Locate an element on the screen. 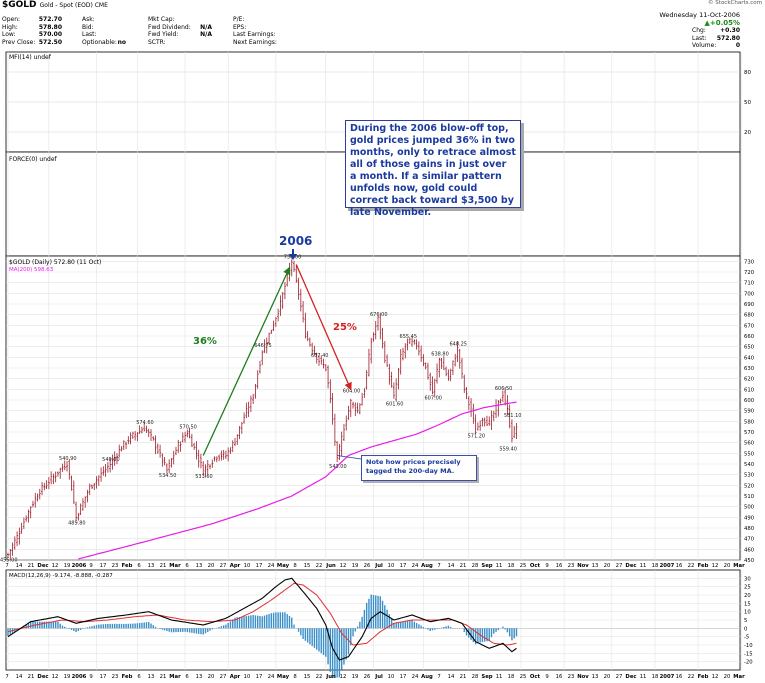 This screenshot has height=683, width=765. x-tick-label: 25 is located at coordinates (523, 566).